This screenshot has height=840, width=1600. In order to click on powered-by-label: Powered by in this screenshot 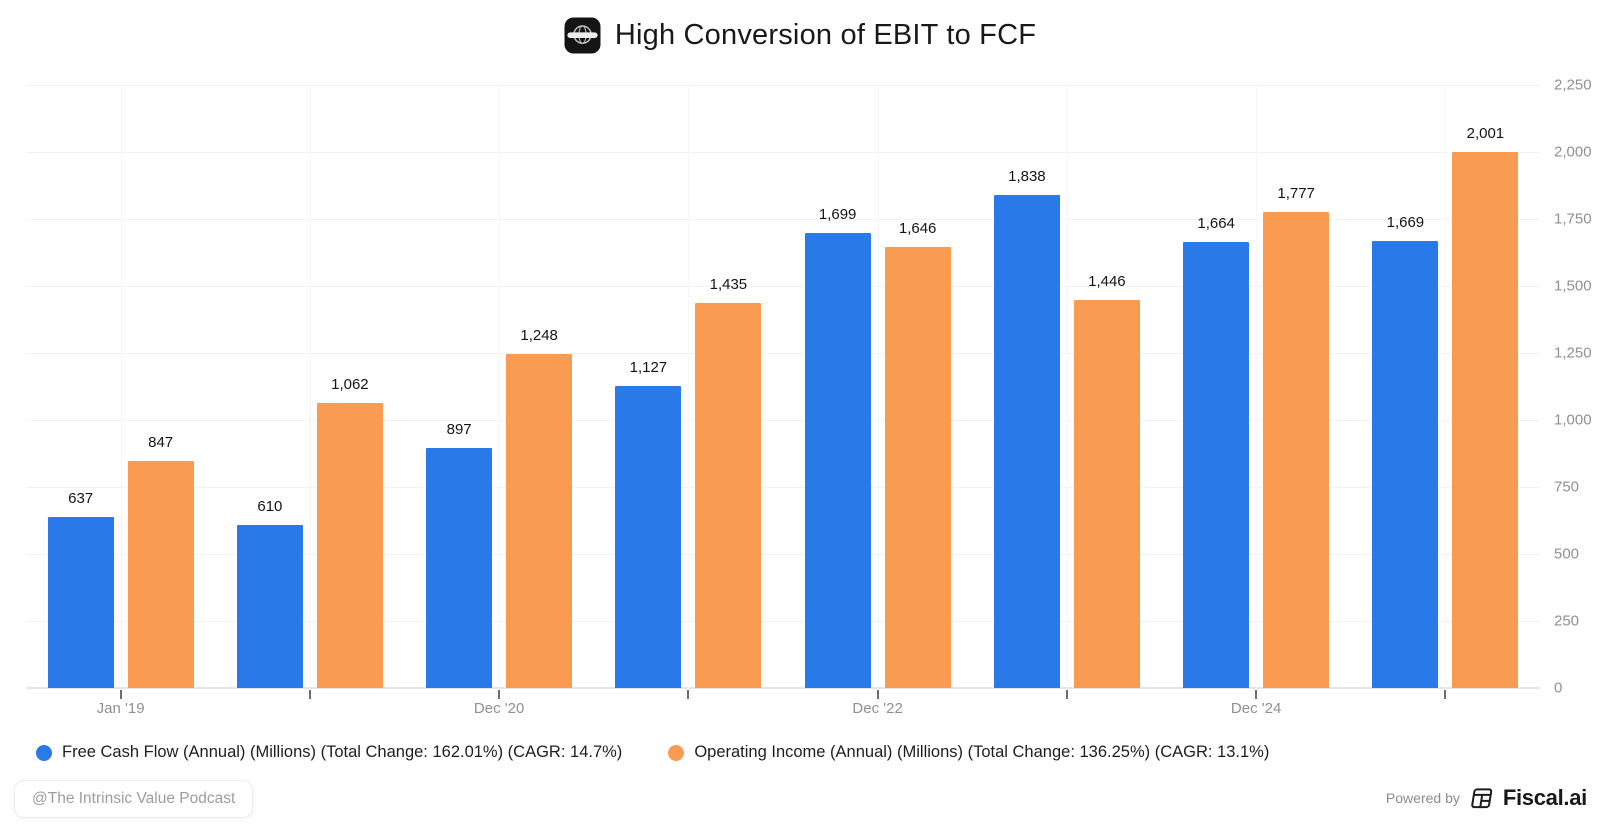, I will do `click(1422, 798)`.